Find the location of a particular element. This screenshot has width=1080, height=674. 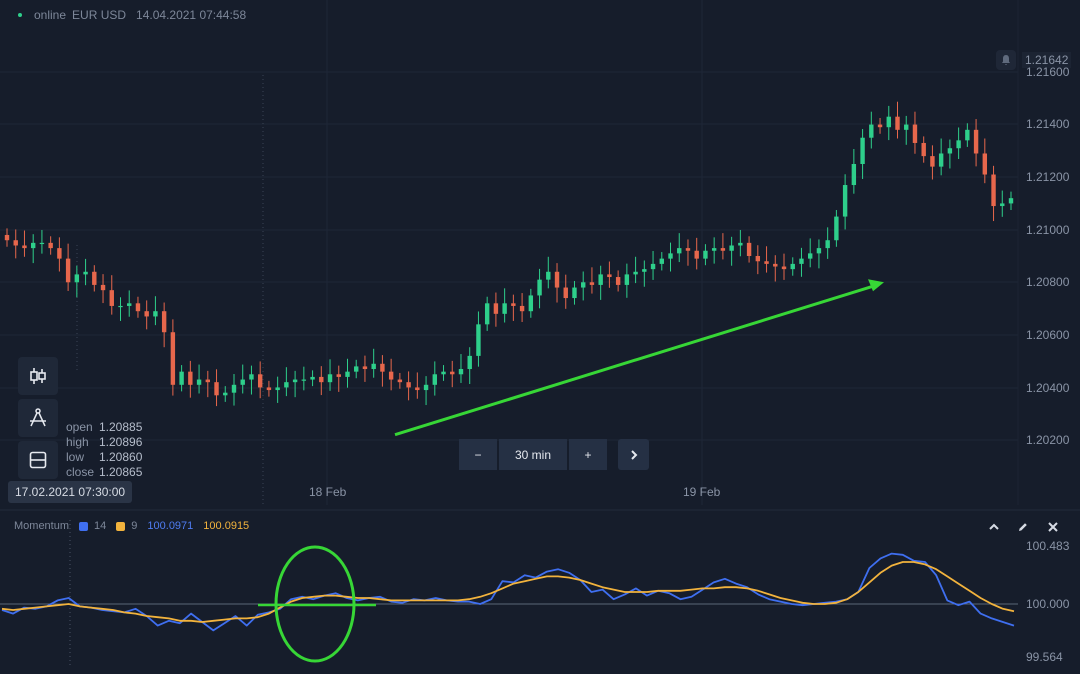

momentum-line is located at coordinates (508, 592).